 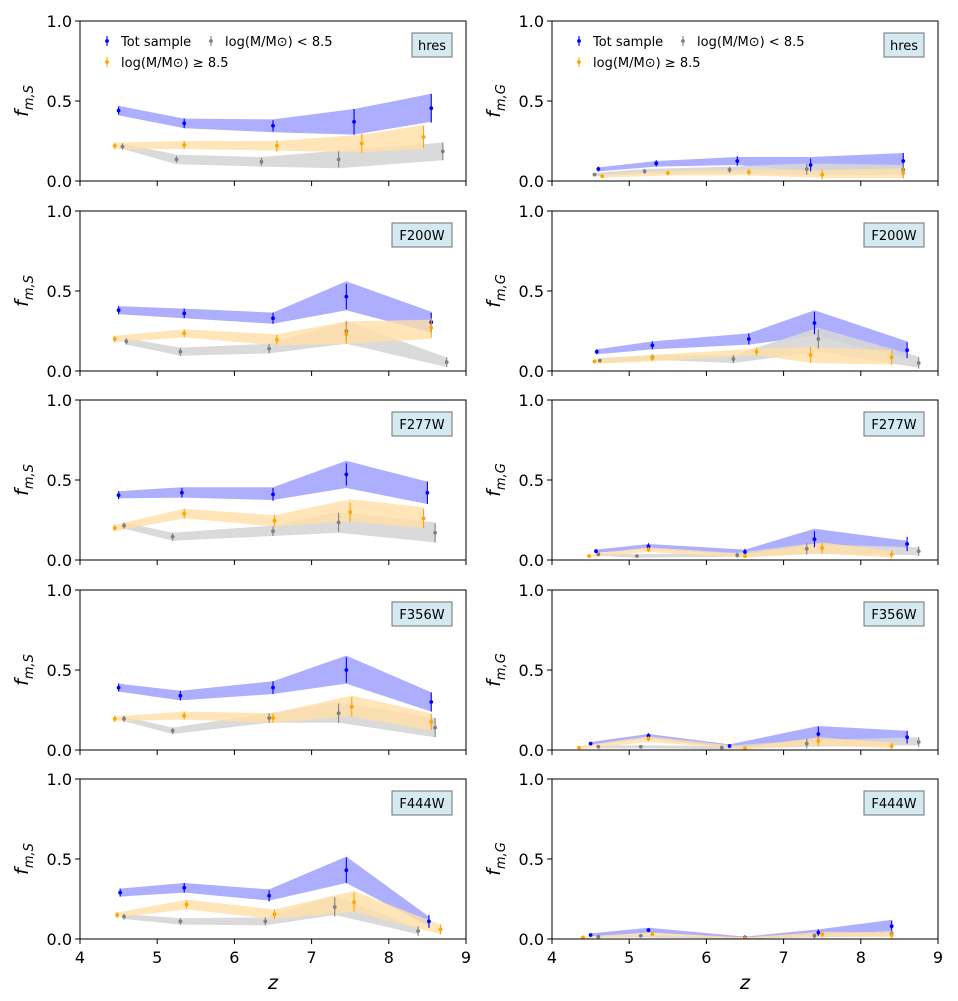 I want to click on band-low, so click(x=745, y=935).